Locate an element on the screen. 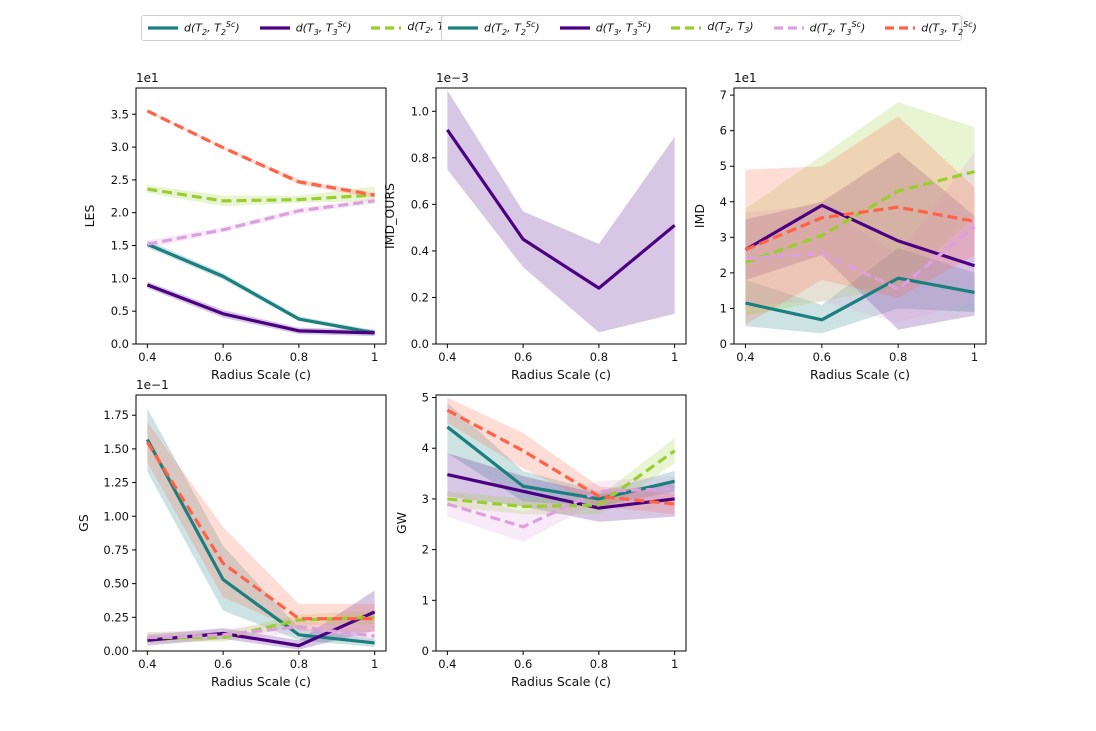 The height and width of the screenshot is (731, 1096). y-tick-label: 1.5 is located at coordinates (120, 246).